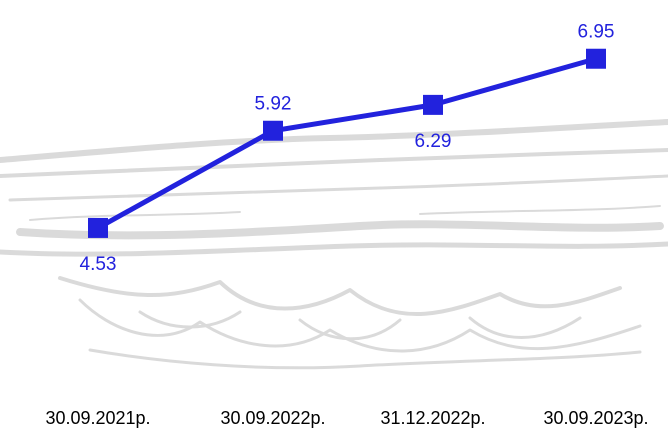 The width and height of the screenshot is (668, 430). Describe the element at coordinates (595, 418) in the screenshot. I see `x-tick-label: 30.09.2023р.` at that location.